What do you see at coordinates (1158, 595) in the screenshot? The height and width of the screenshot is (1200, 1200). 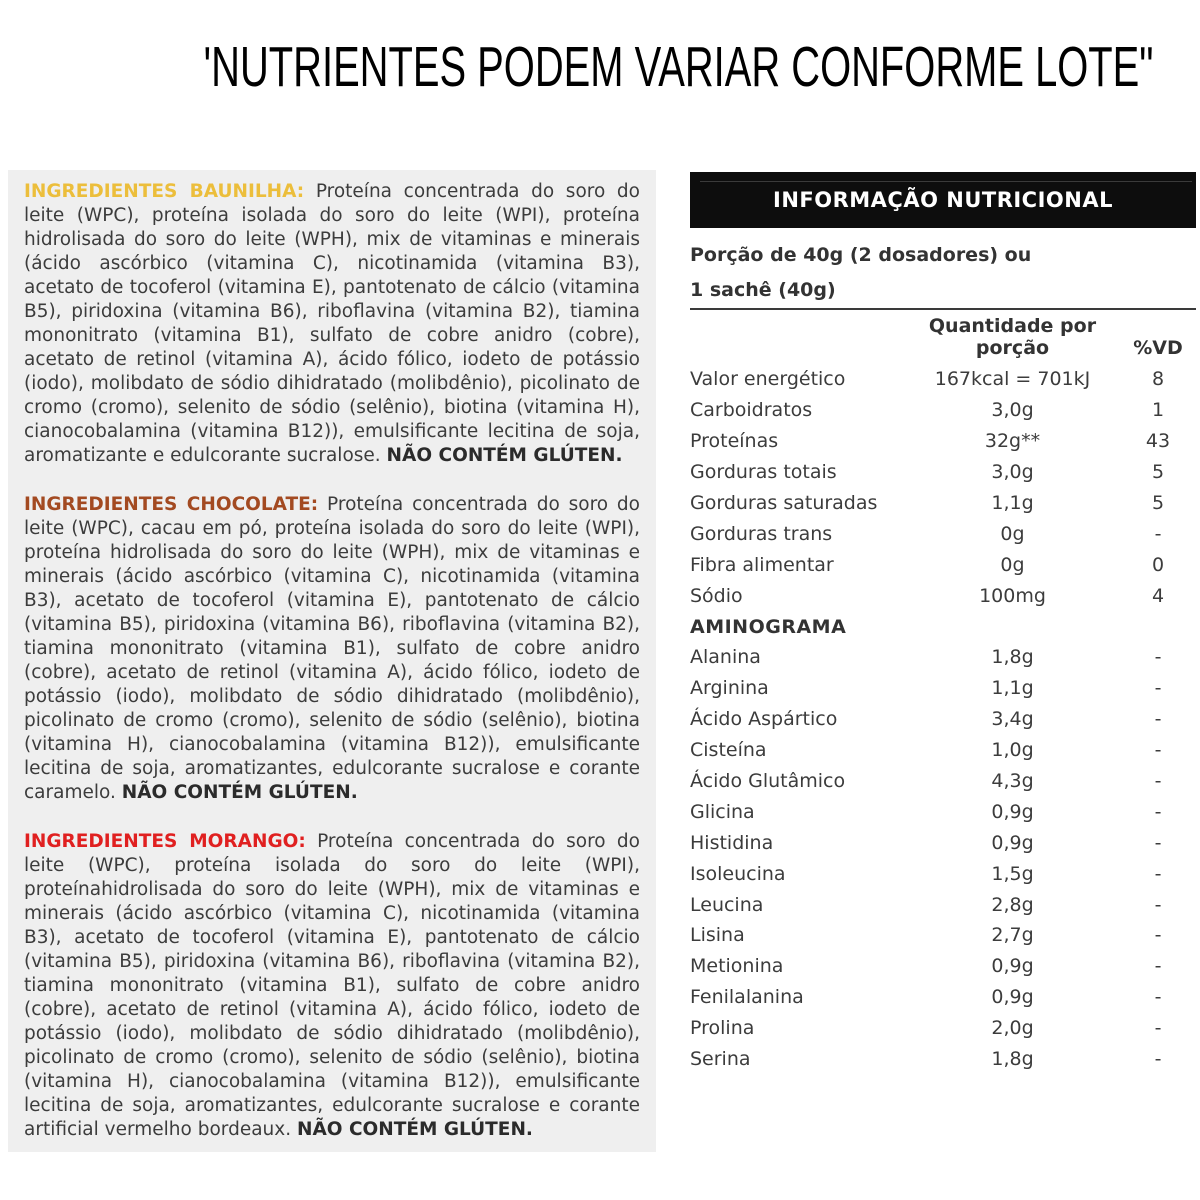 I see `nutrition-cell-vd: 4` at bounding box center [1158, 595].